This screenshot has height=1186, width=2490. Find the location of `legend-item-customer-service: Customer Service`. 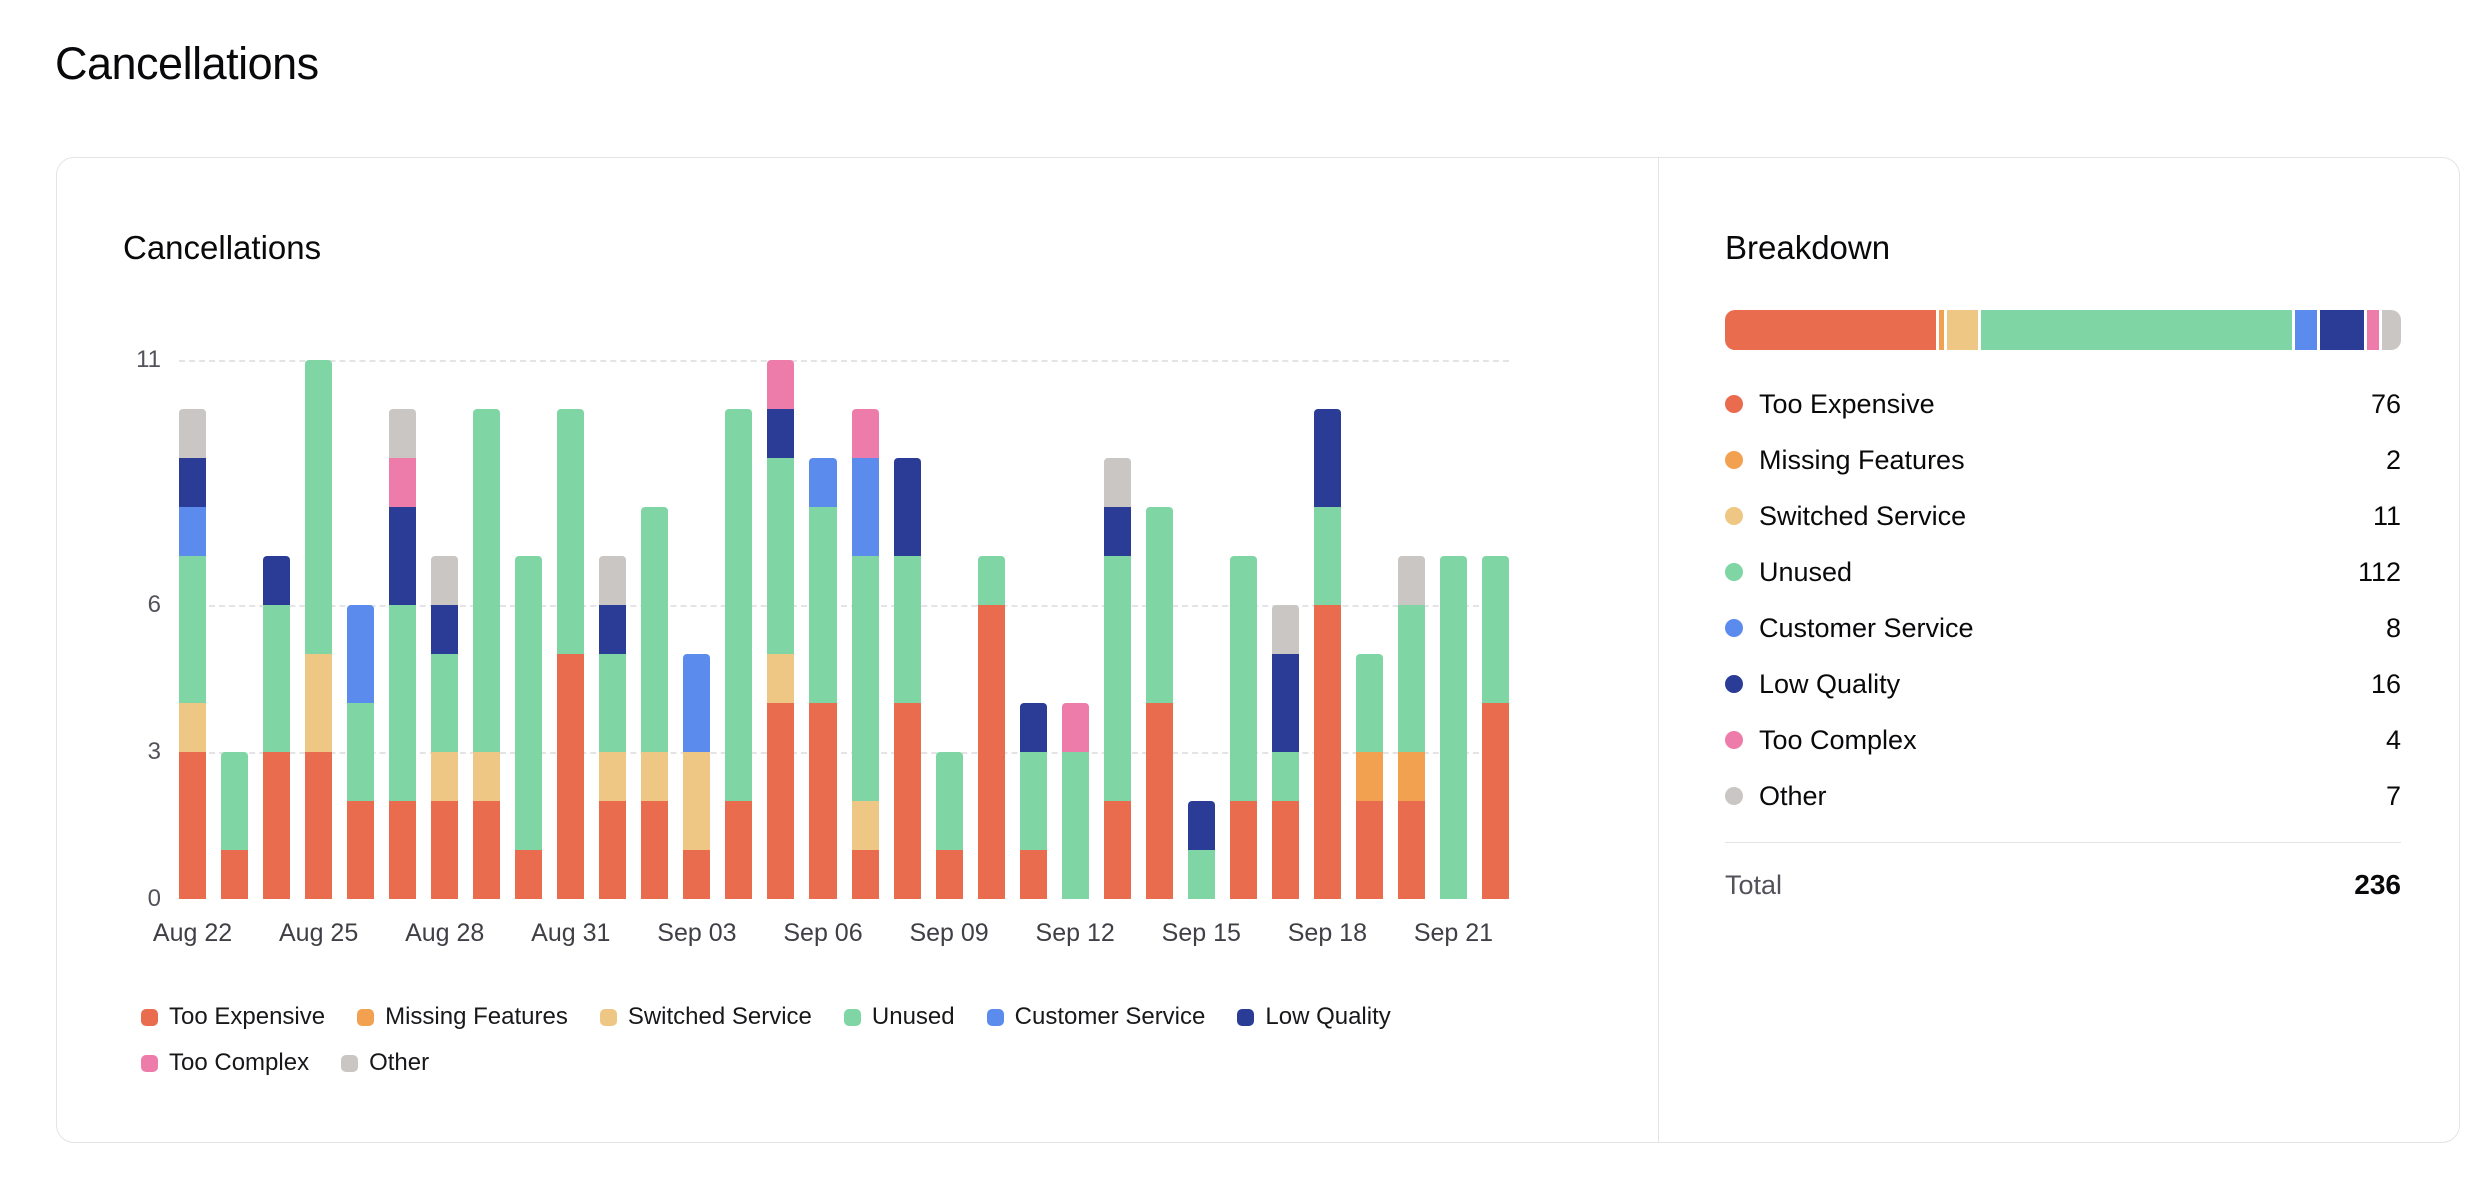

legend-item-customer-service: Customer Service is located at coordinates (1095, 1017).